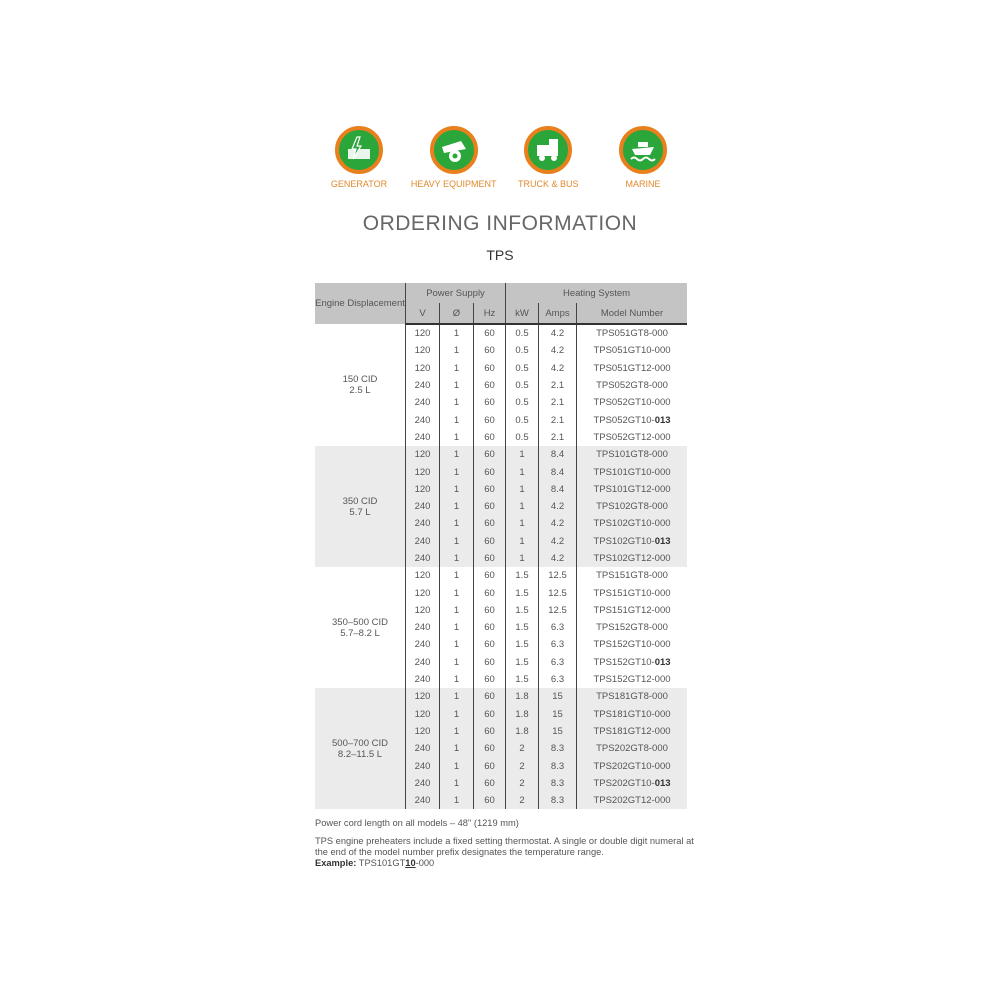 The image size is (1000, 1000). Describe the element at coordinates (548, 157) in the screenshot. I see `truck-bus-item: TRUCK & BUS` at that location.